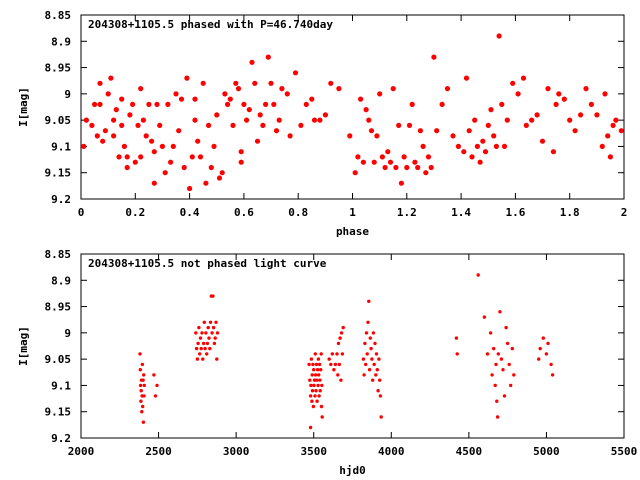 This screenshot has width=640, height=480. What do you see at coordinates (624, 212) in the screenshot?
I see `chart-1-x-tick-label: 2` at bounding box center [624, 212].